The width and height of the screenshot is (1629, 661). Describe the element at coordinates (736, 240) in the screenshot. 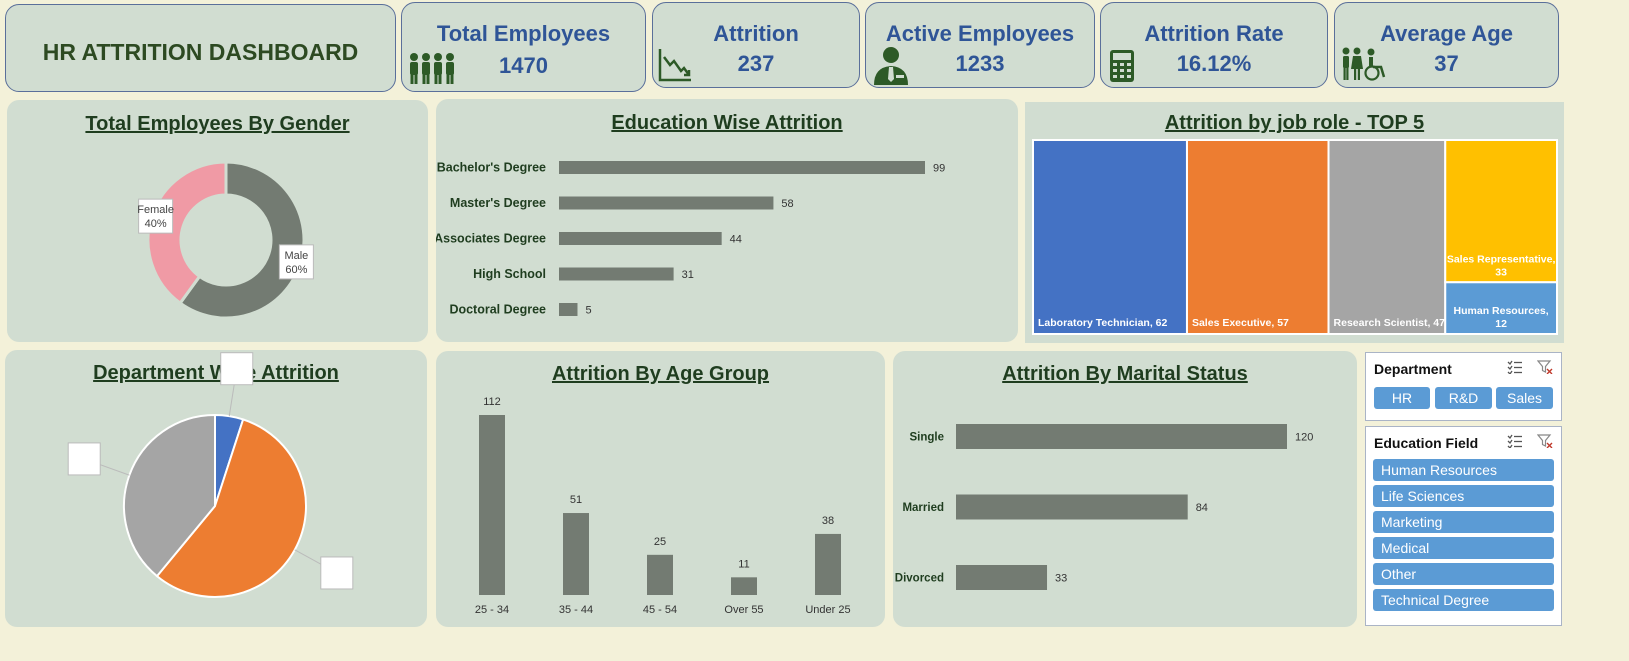

I see `education-value-label: 44` at that location.